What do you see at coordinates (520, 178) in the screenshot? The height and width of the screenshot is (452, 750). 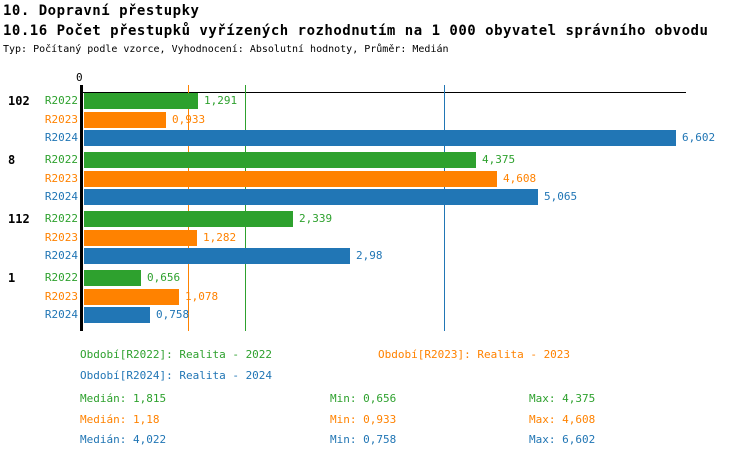 I see `bar-value-label: 4,608` at bounding box center [520, 178].